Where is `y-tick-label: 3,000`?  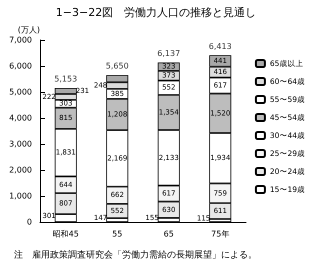 y-tick-label: 3,000 is located at coordinates (20, 144).